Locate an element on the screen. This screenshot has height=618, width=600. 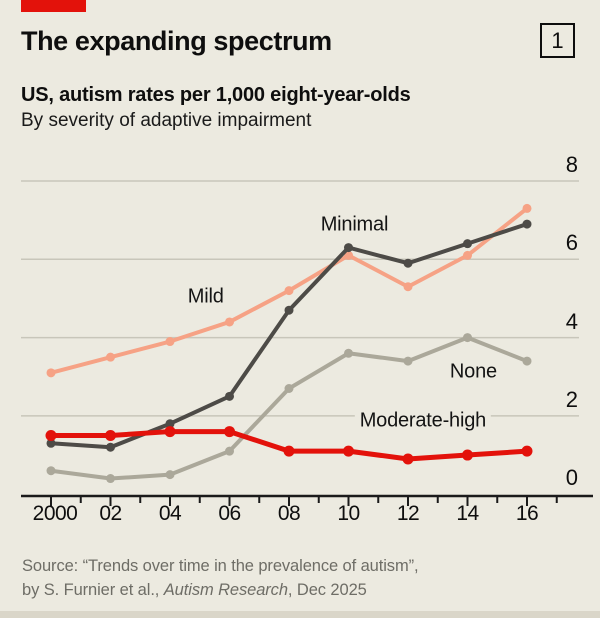
footer-strip is located at coordinates (300, 614).